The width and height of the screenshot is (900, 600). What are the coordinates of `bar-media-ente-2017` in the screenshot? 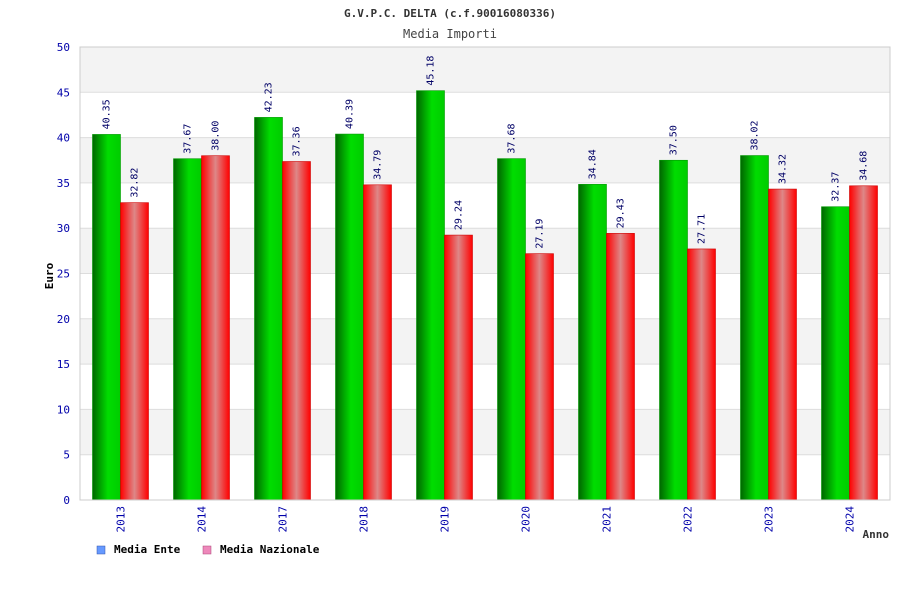 It's located at (268, 309).